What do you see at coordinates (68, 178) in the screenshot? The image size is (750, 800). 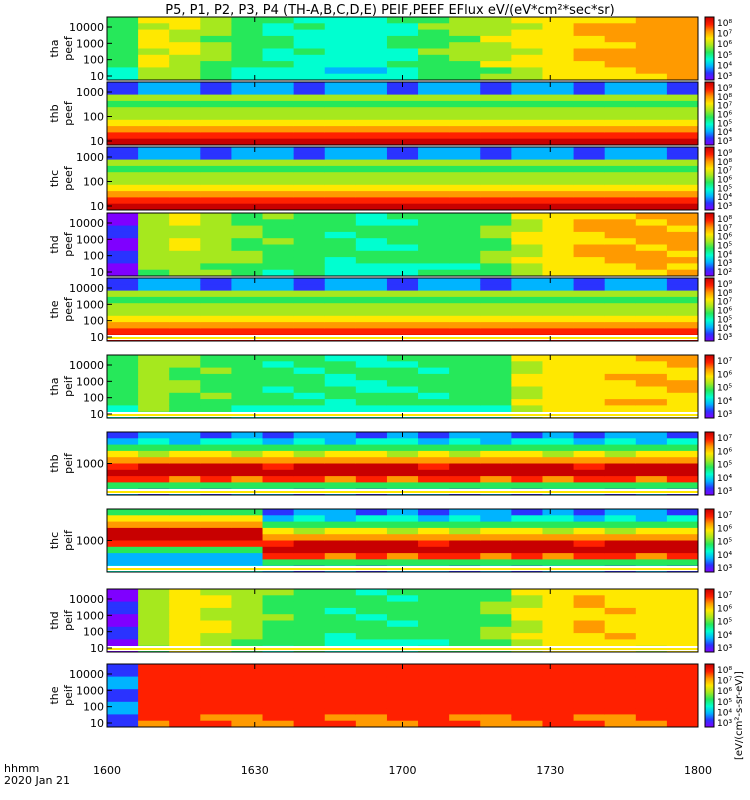 I see `panel-species-label: peef` at bounding box center [68, 178].